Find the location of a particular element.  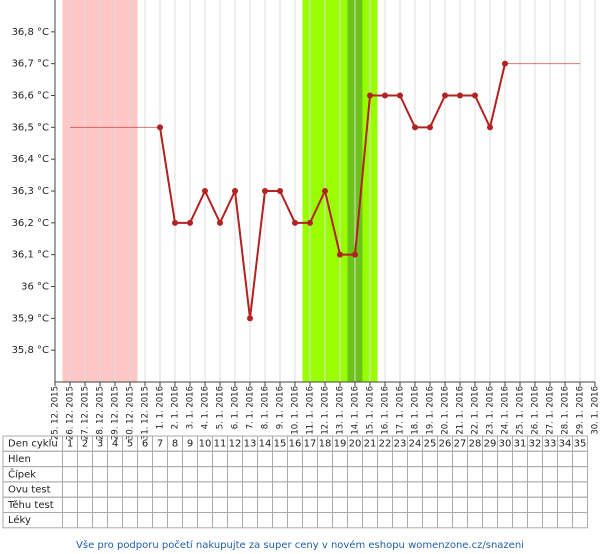

x-tick-label: 3. 1. 2016 is located at coordinates (191, 407).